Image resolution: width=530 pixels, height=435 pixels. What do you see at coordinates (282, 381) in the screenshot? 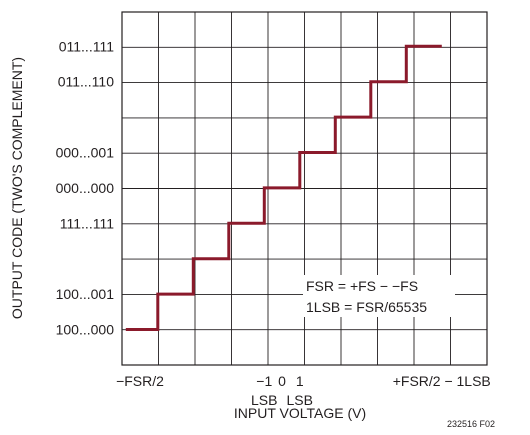
I see `x-tick-label: 0` at bounding box center [282, 381].